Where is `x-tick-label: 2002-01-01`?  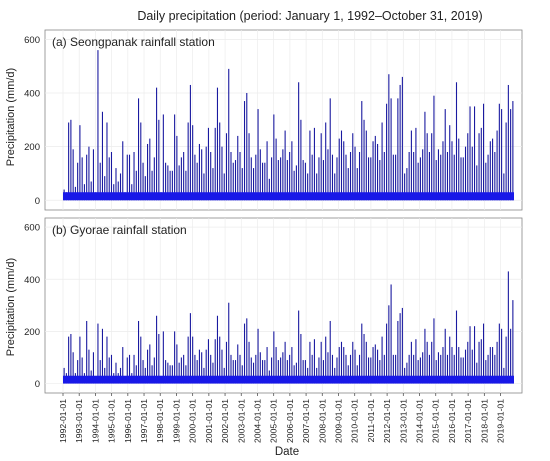
x-tick-label: 2002-01-01 is located at coordinates (225, 421).